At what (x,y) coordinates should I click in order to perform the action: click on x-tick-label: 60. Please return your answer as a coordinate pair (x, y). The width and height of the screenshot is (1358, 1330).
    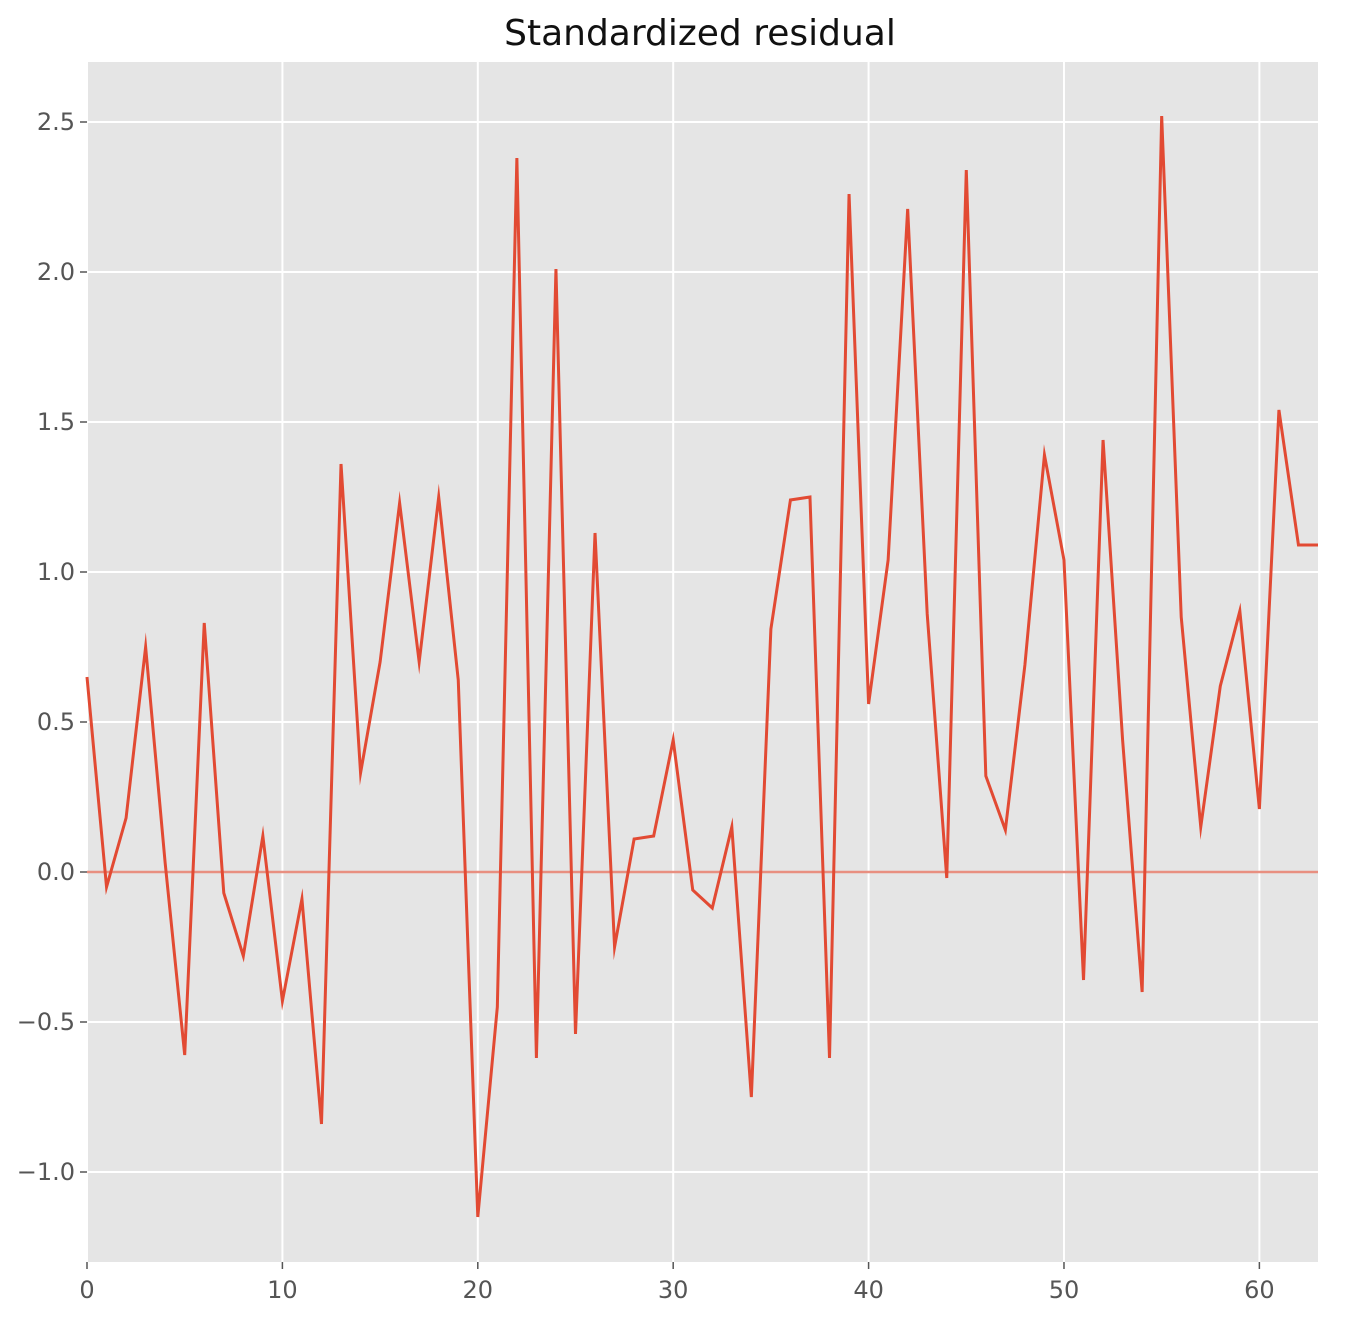
    Looking at the image, I should click on (1259, 1290).